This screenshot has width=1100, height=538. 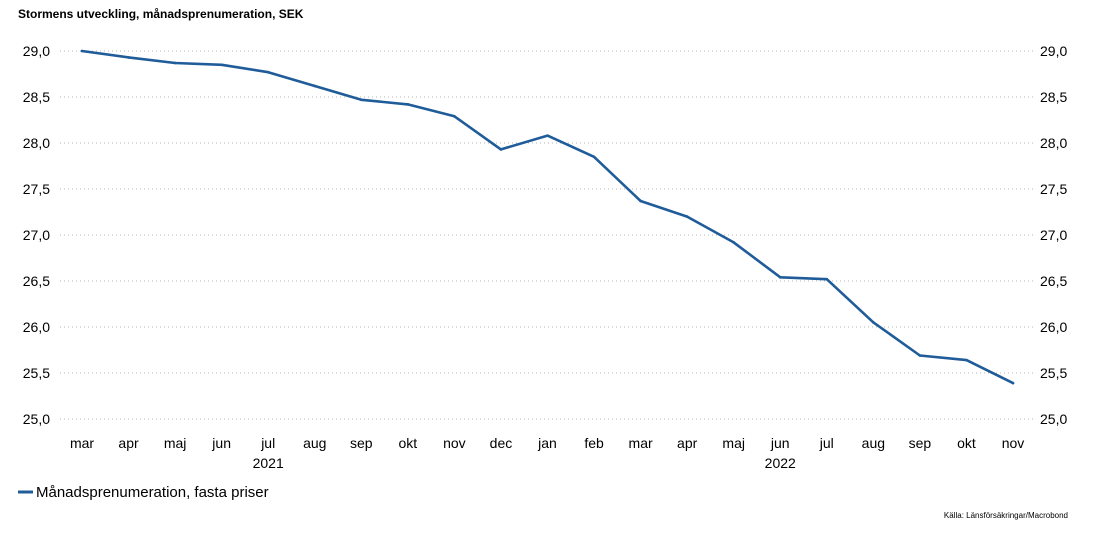 What do you see at coordinates (36, 51) in the screenshot?
I see `y-tick-label-left: 29,0` at bounding box center [36, 51].